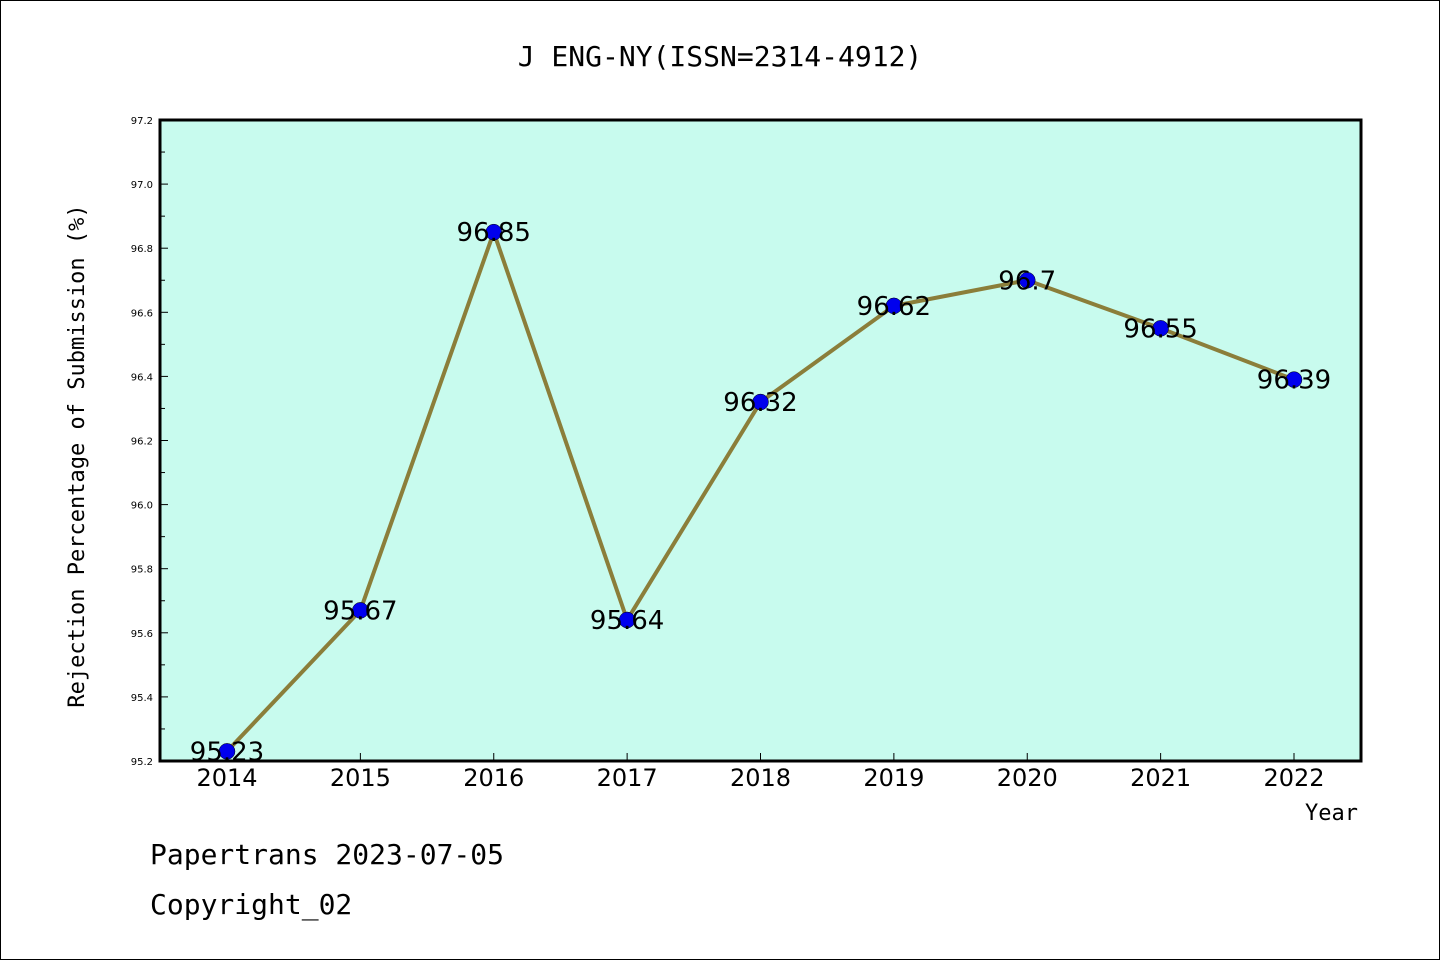  Describe the element at coordinates (1027, 778) in the screenshot. I see `x-tick-label: 2020` at that location.